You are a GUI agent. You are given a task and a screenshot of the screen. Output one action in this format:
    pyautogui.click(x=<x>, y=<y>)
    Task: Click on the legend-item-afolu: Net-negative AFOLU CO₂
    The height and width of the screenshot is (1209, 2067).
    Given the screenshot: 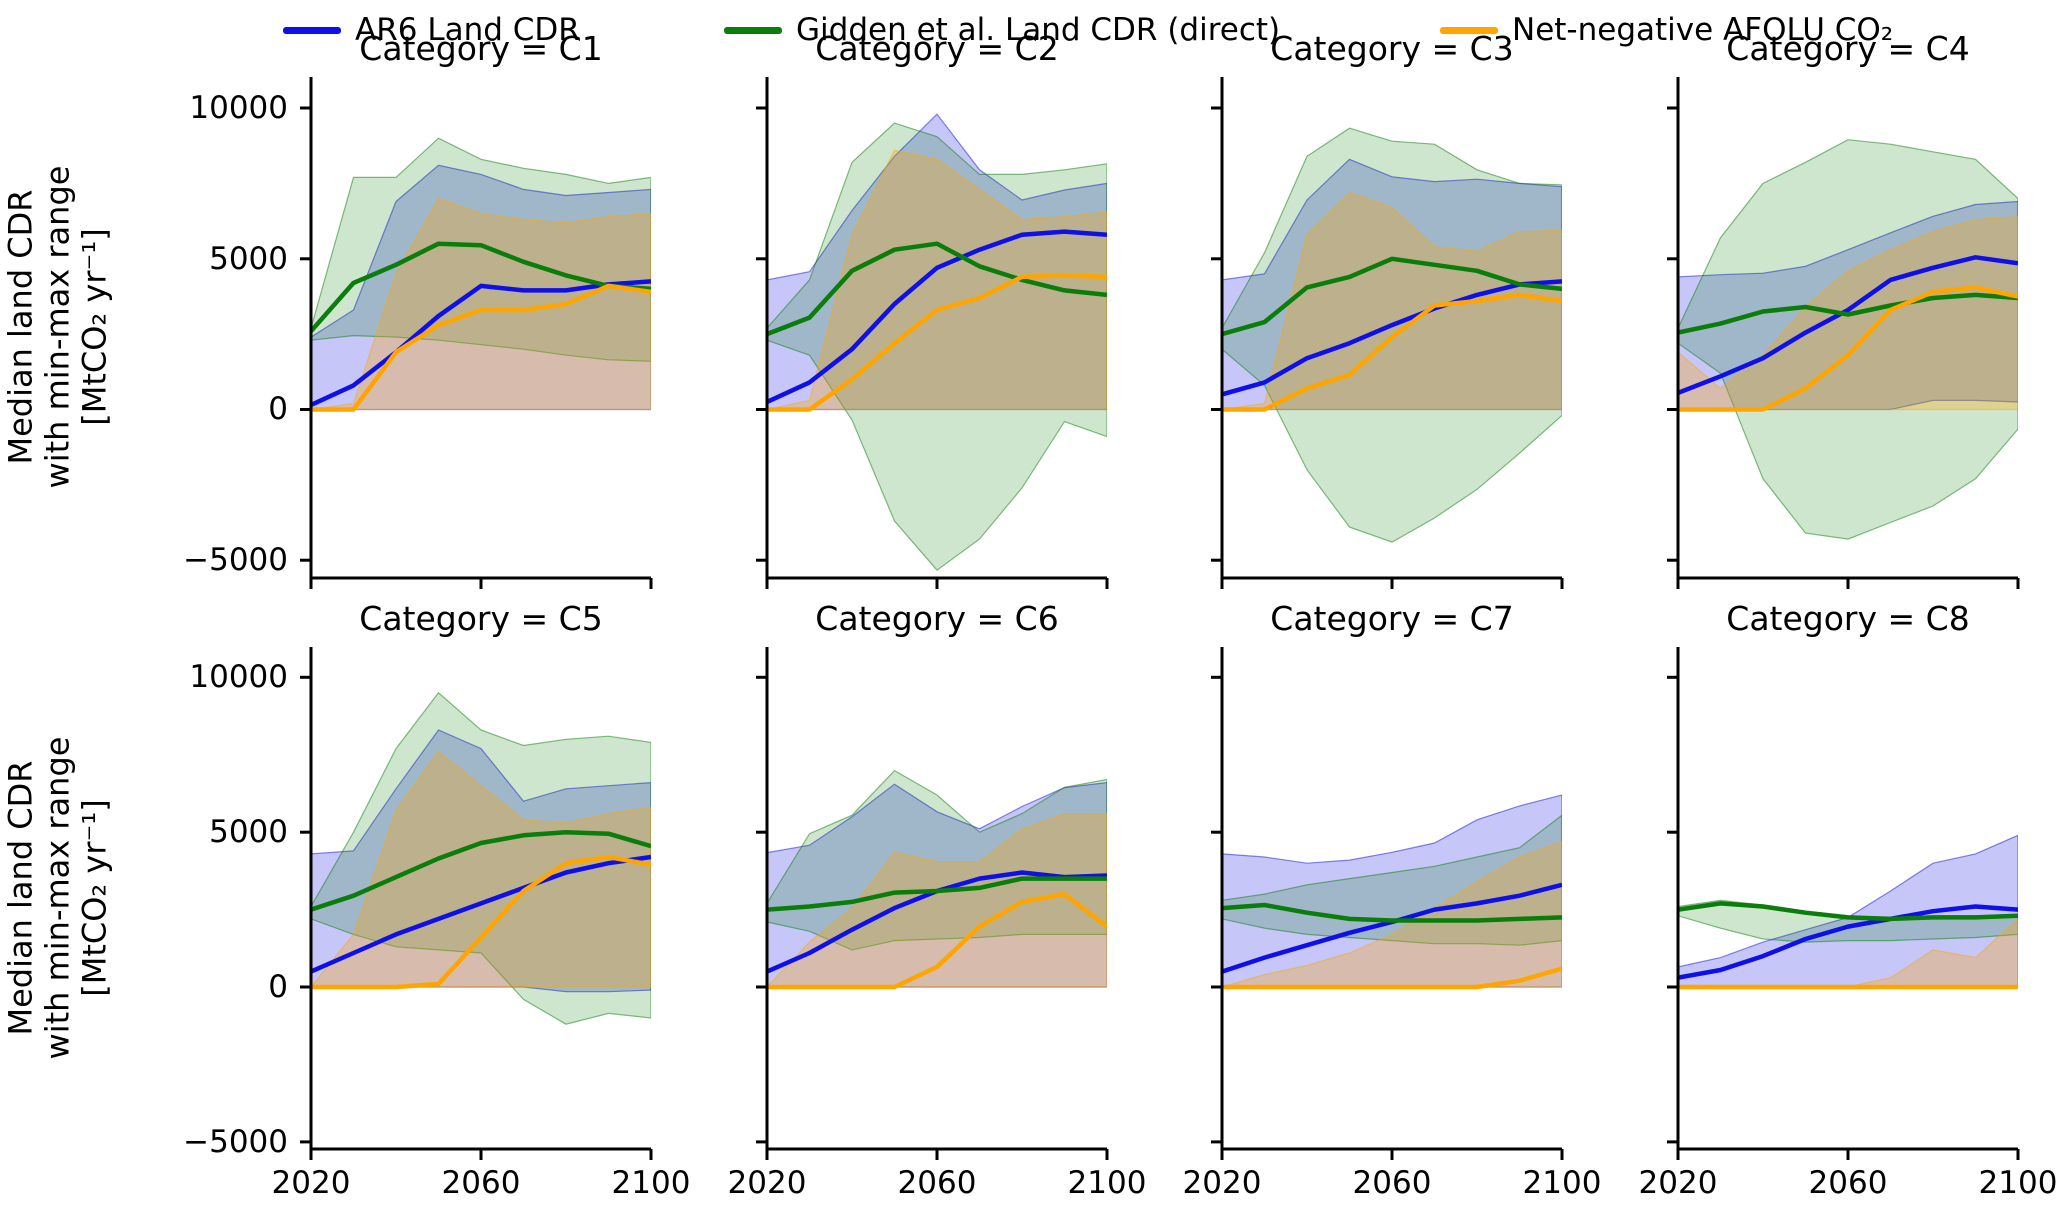 What is the action you would take?
    pyautogui.click(x=1666, y=30)
    